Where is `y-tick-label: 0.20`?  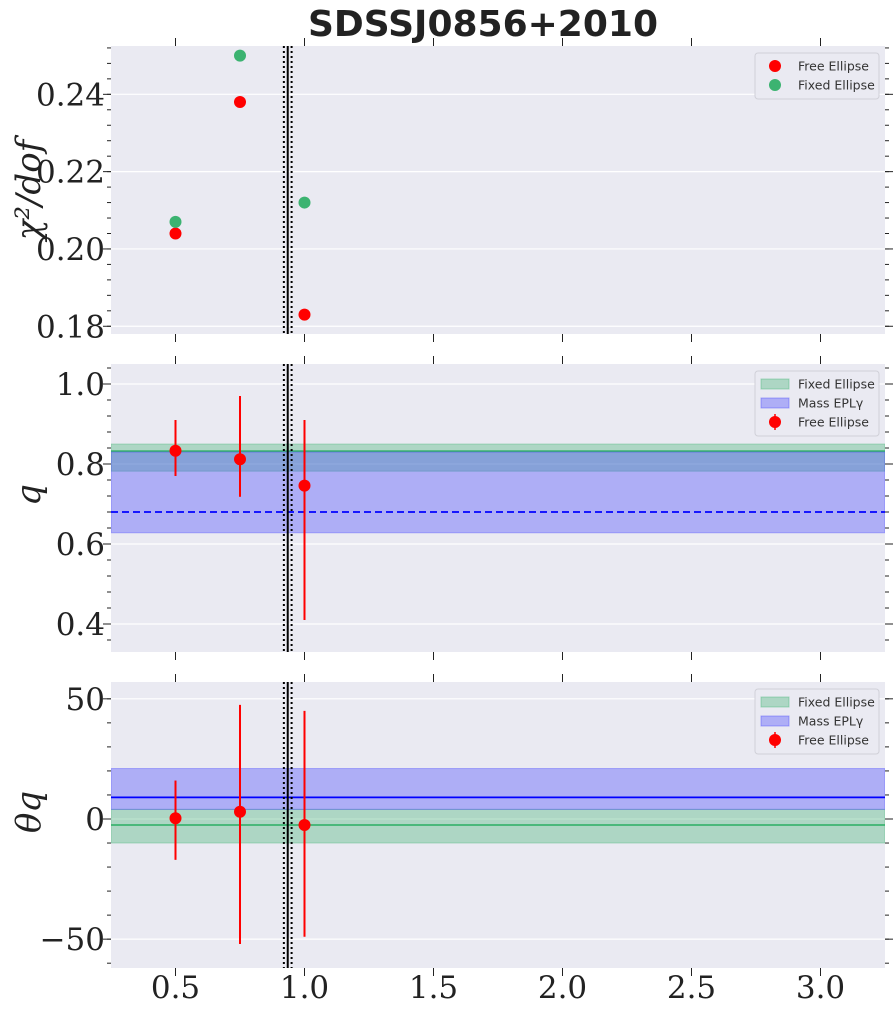 y-tick-label: 0.20 is located at coordinates (70, 250).